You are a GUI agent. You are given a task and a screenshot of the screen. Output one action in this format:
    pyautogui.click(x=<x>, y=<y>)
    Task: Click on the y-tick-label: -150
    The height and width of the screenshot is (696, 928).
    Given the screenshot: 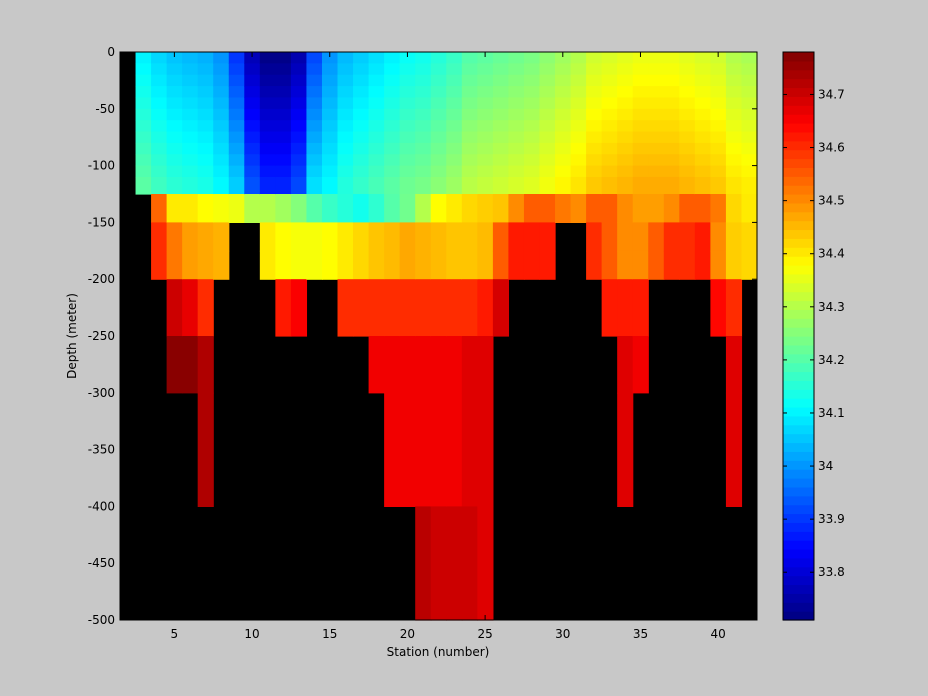 What is the action you would take?
    pyautogui.click(x=101, y=222)
    